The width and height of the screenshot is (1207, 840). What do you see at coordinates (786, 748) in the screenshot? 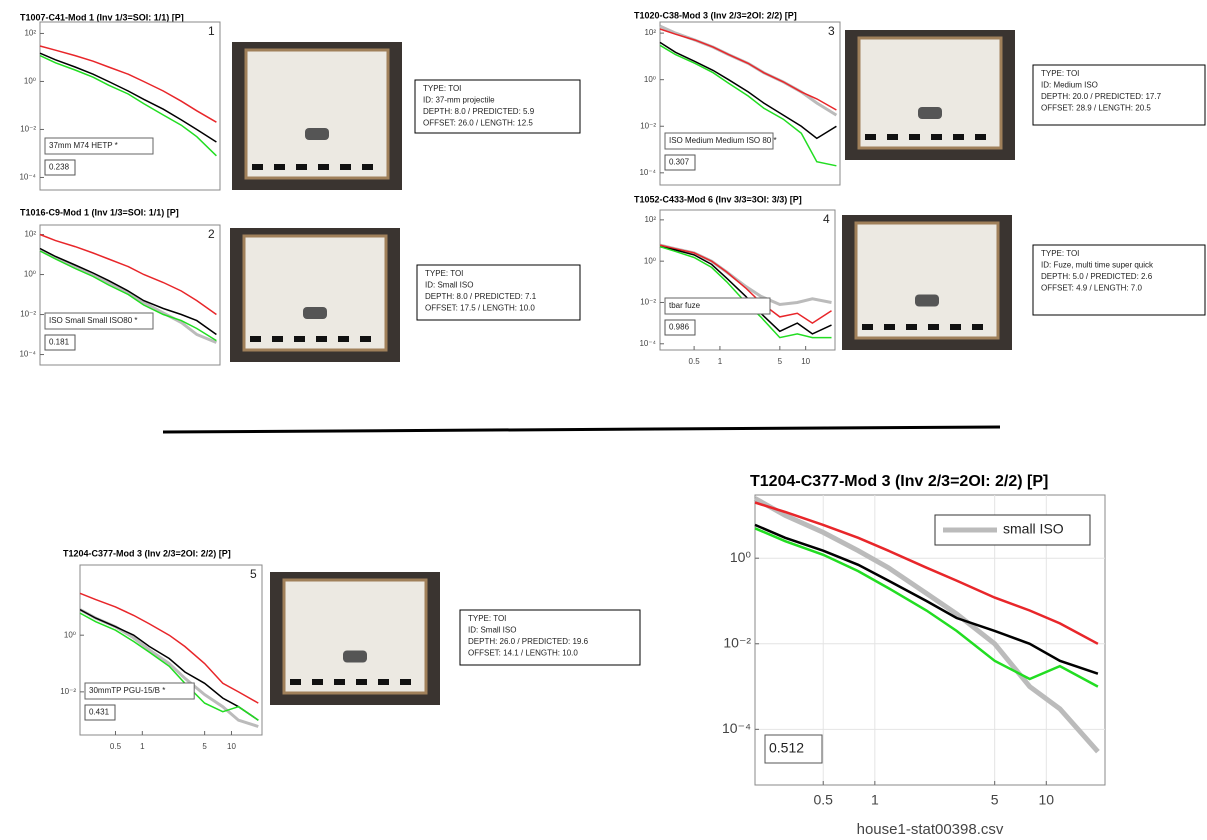
I see `score: 0.512` at bounding box center [786, 748].